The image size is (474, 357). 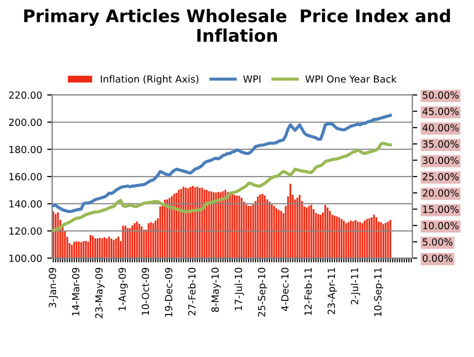 I want to click on x-tick-label: 27-Feb-10, so click(x=192, y=292).